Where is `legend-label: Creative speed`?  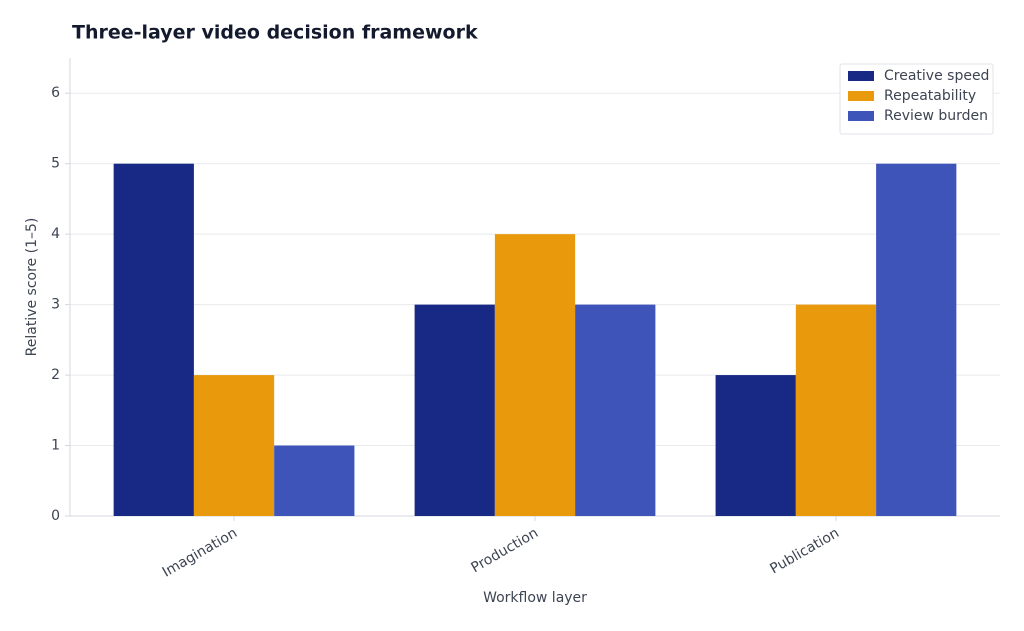 legend-label: Creative speed is located at coordinates (936, 76).